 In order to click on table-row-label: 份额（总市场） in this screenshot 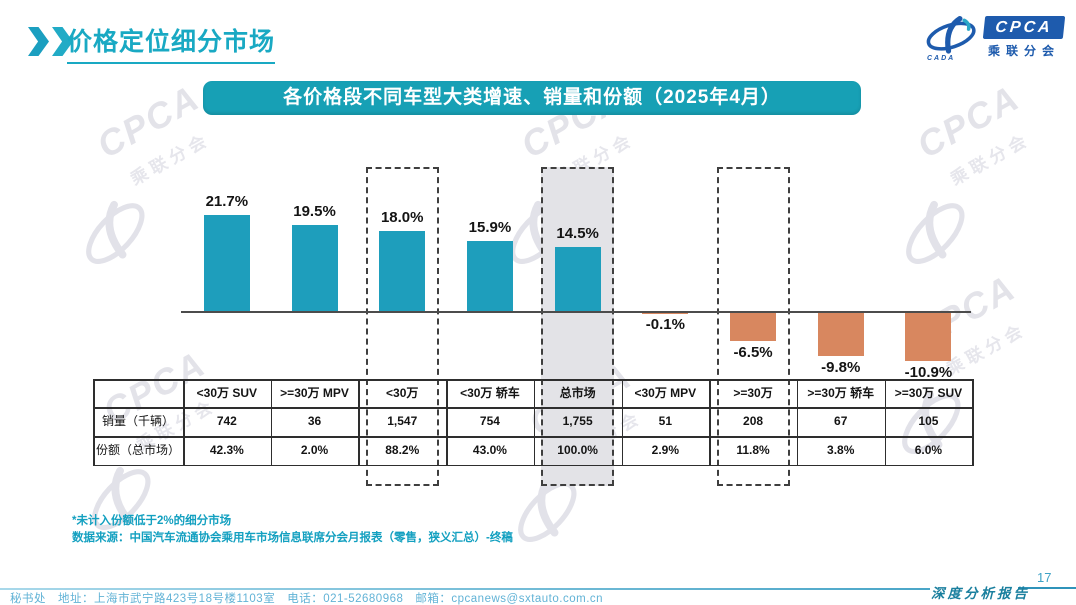, I will do `click(137, 450)`.